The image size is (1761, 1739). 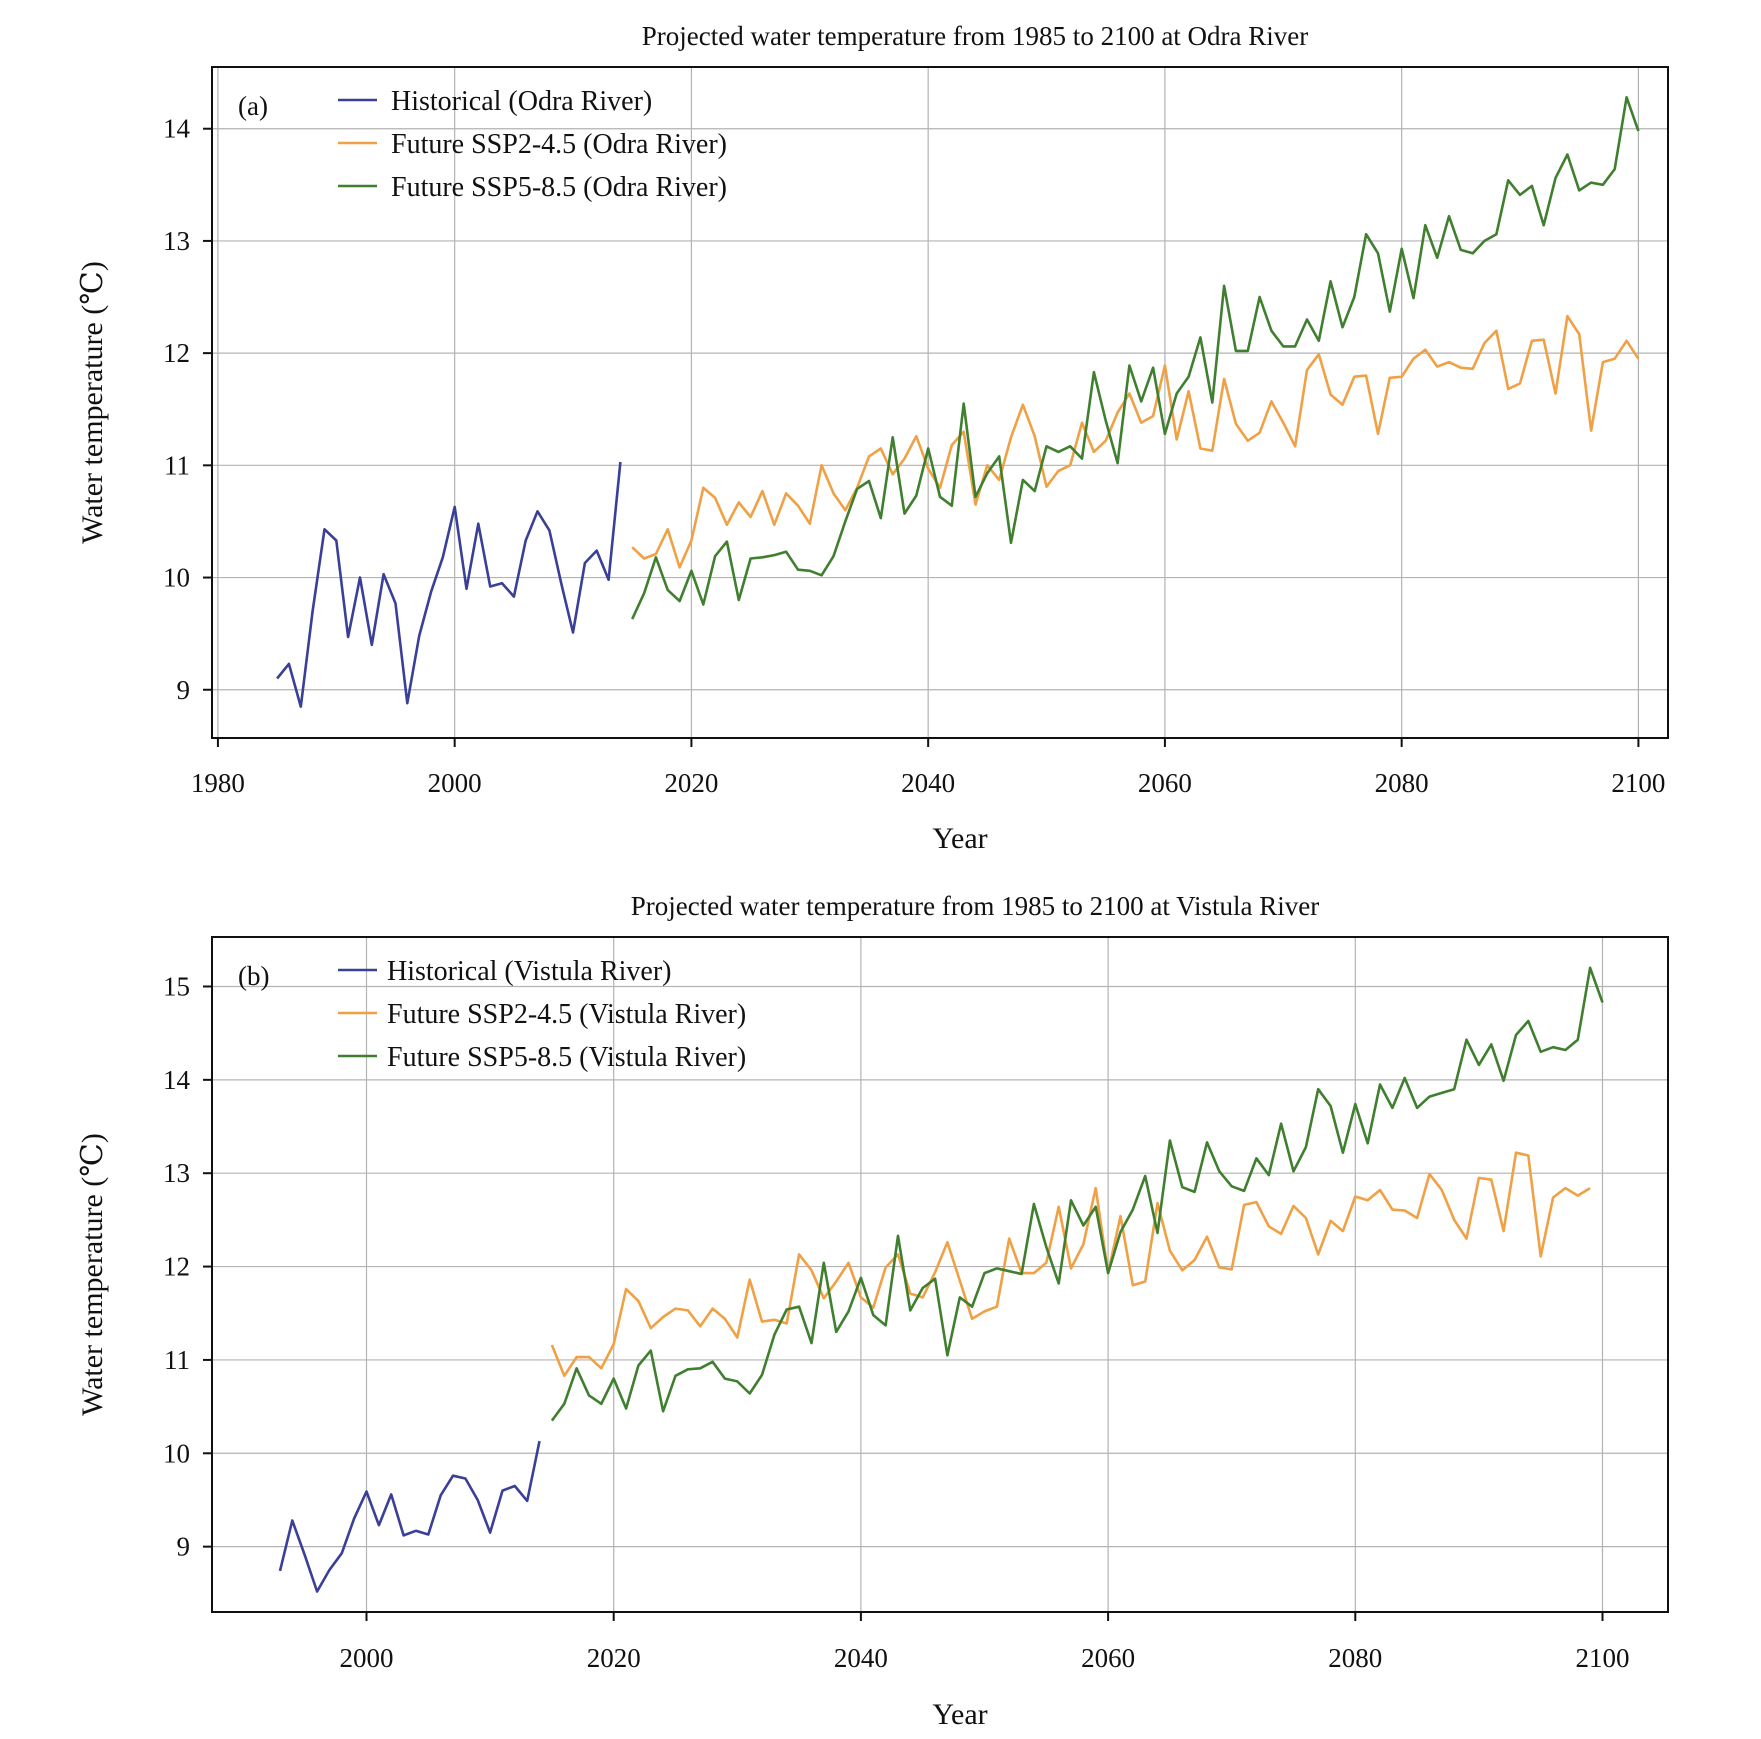 I want to click on legend-label-0: Historical (Vistula River), so click(x=529, y=971).